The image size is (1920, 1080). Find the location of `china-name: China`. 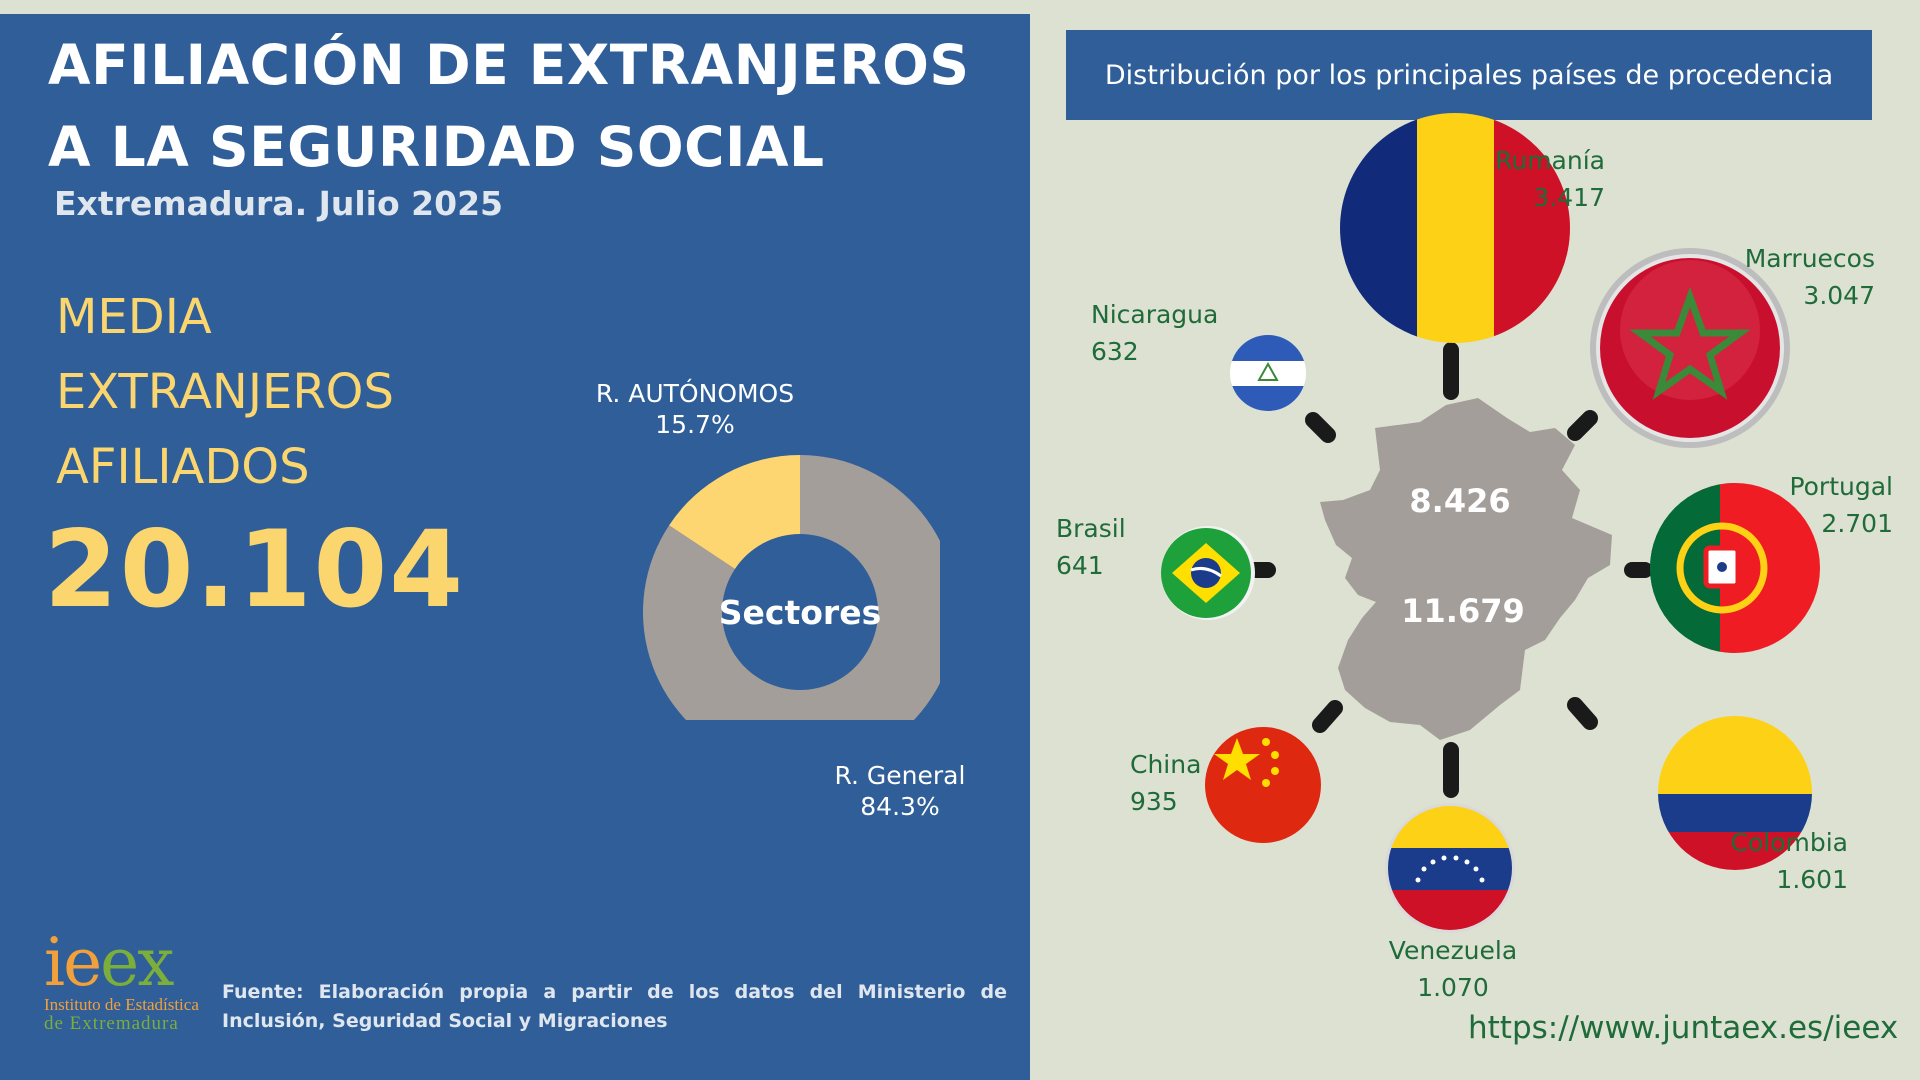

china-name: China is located at coordinates (1166, 764).